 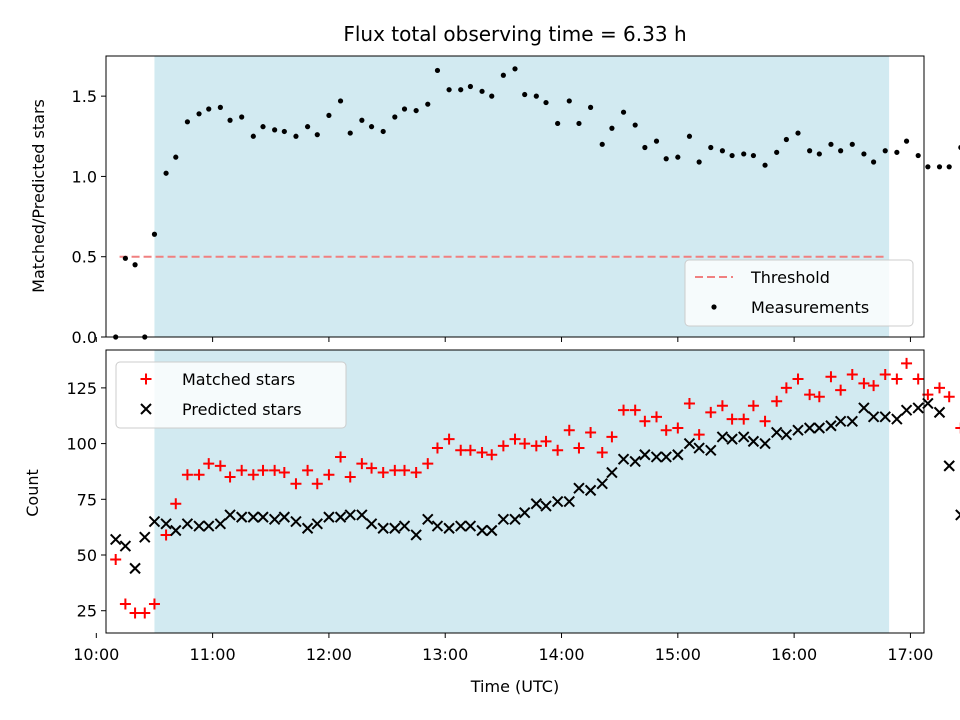 What do you see at coordinates (910, 654) in the screenshot?
I see `x-tick-label: 17:00` at bounding box center [910, 654].